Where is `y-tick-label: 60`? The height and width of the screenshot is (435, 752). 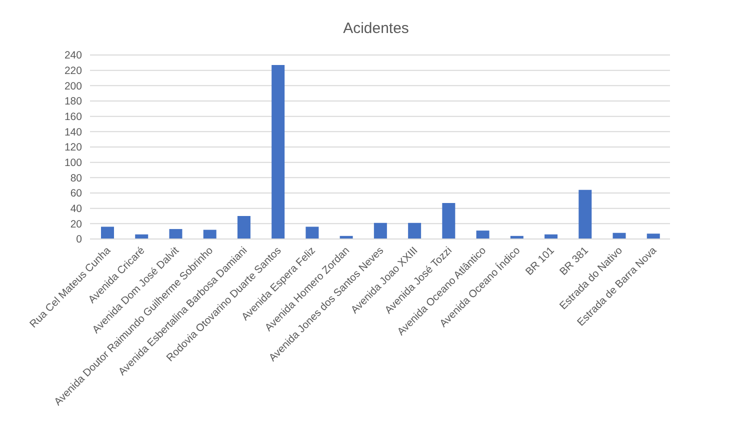
y-tick-label: 60 is located at coordinates (76, 194).